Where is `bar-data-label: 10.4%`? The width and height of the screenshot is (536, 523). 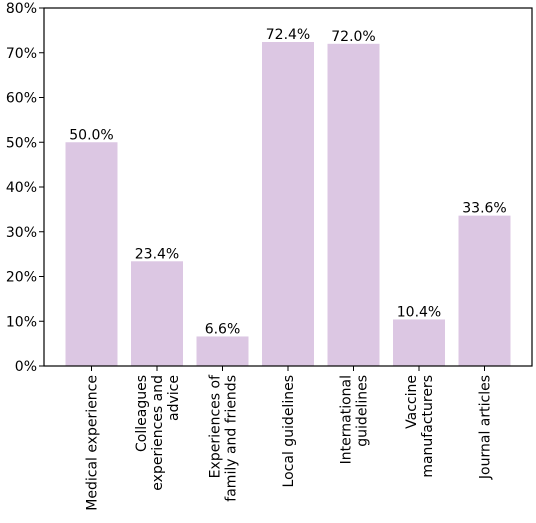
bar-data-label: 10.4% is located at coordinates (419, 312).